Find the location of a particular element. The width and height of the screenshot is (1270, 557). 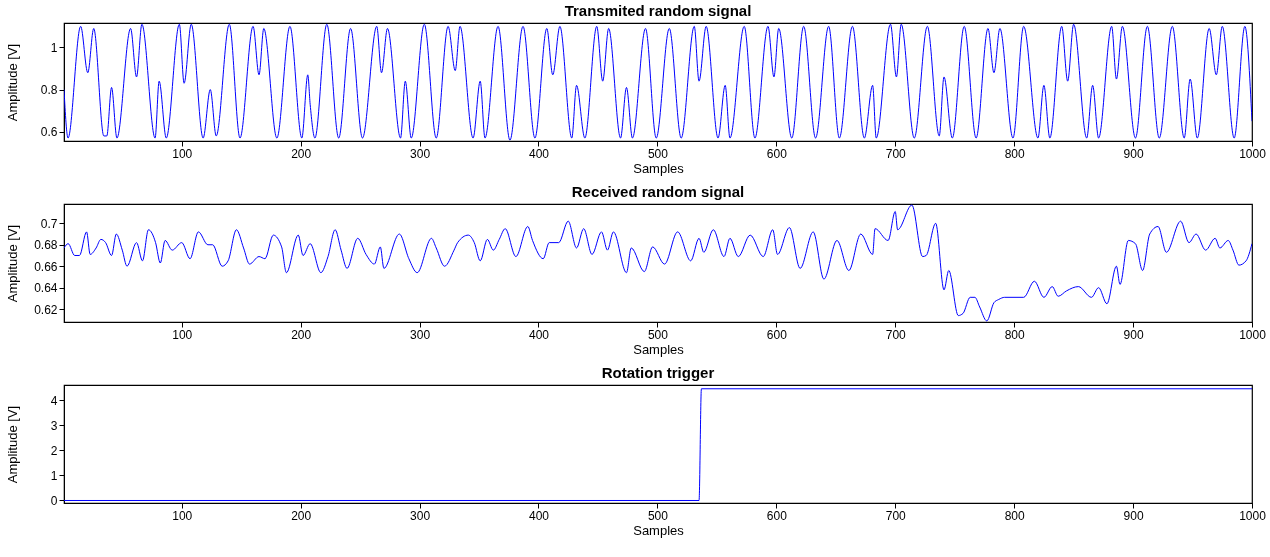

y-tick-label: 2 is located at coordinates (54, 450).